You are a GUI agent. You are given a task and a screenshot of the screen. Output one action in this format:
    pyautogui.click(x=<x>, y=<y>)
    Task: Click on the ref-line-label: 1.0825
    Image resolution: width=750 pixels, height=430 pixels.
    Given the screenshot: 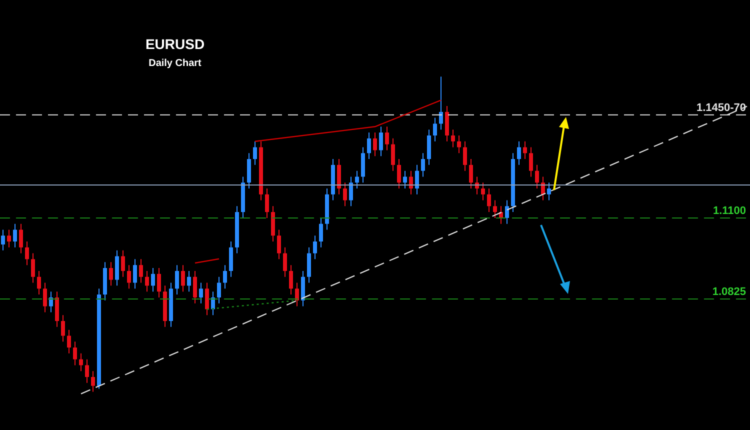 What is the action you would take?
    pyautogui.click(x=729, y=292)
    